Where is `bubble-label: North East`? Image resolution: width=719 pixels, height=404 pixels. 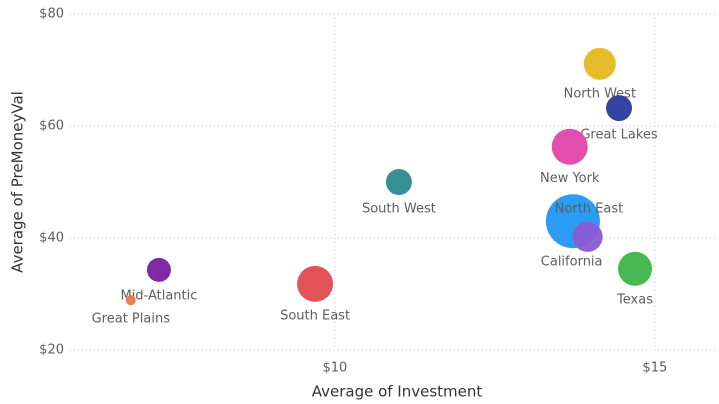 bubble-label: North East is located at coordinates (589, 209).